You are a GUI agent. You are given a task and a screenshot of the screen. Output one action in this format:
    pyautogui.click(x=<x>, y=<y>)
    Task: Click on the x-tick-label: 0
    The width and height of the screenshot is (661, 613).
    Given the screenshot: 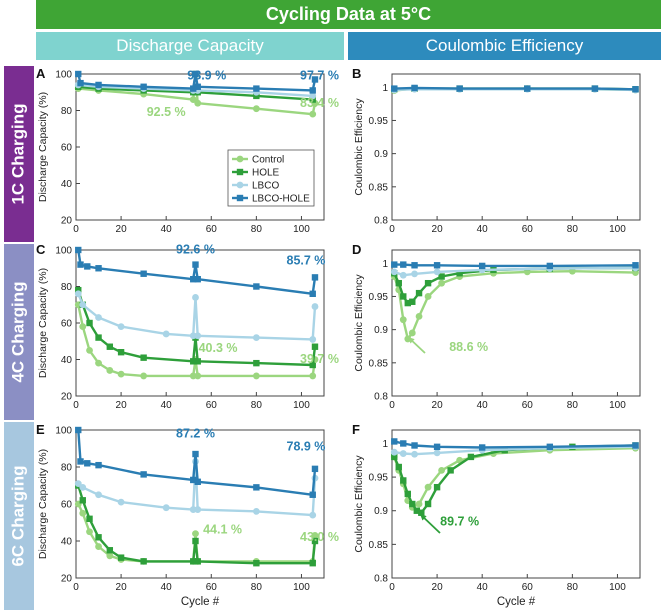 What is the action you would take?
    pyautogui.click(x=76, y=229)
    